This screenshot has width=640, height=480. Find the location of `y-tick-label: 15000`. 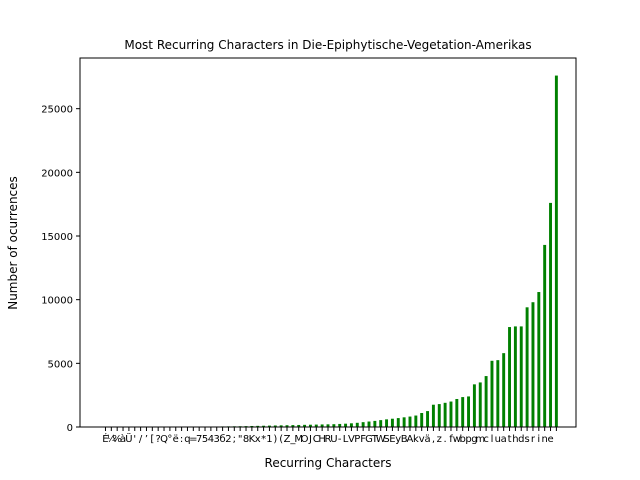

y-tick-label: 15000 is located at coordinates (57, 237).